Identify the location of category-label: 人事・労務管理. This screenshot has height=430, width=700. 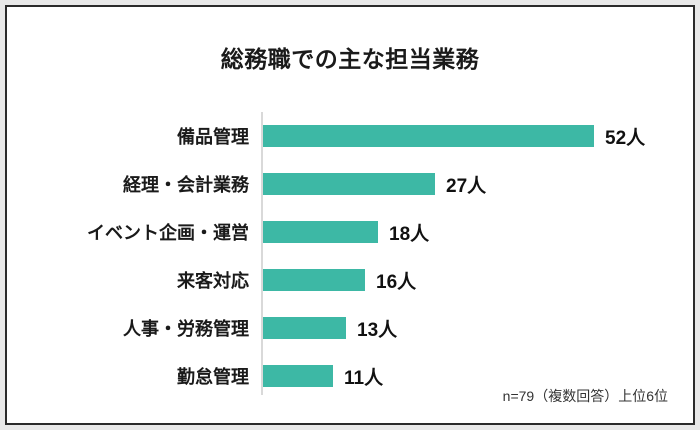
(186, 329).